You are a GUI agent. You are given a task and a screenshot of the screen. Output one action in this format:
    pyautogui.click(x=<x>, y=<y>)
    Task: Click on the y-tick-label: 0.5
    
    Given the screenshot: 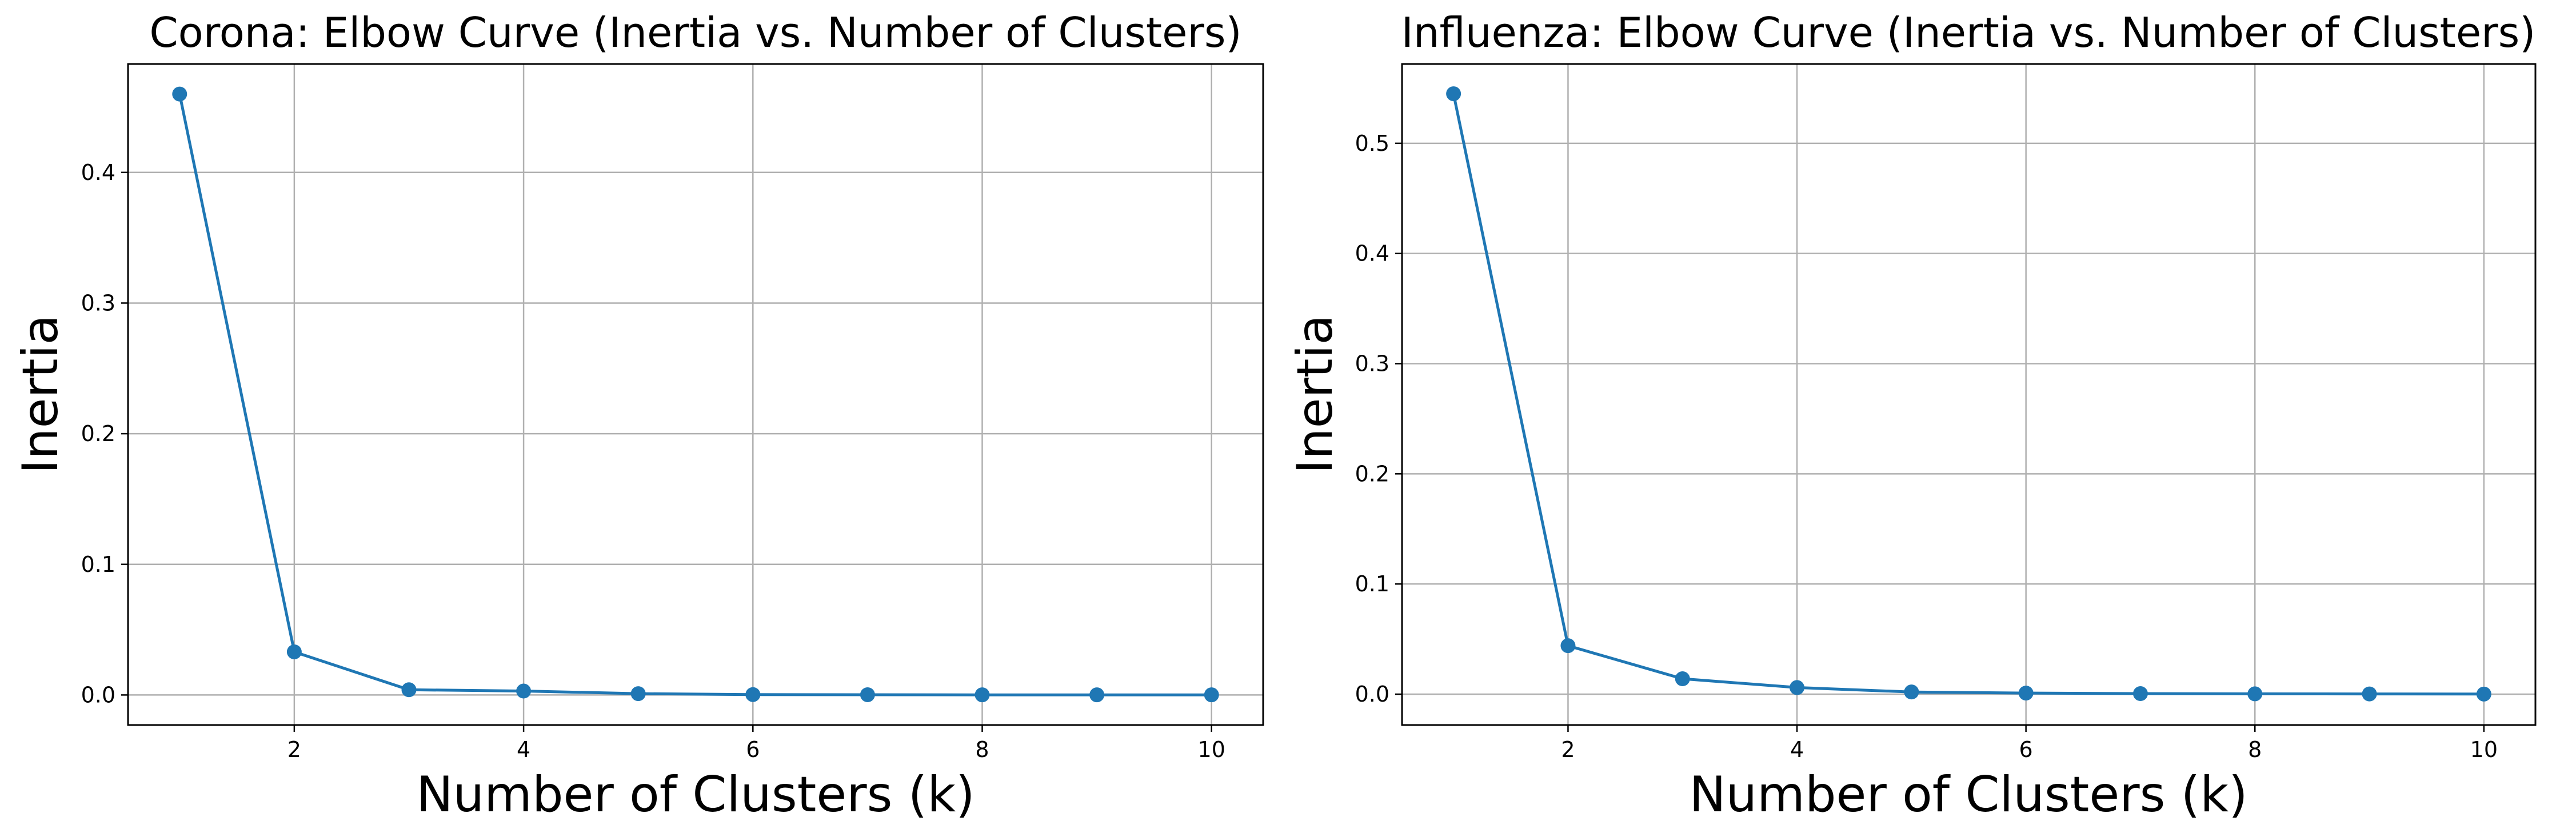 What is the action you would take?
    pyautogui.click(x=1372, y=143)
    